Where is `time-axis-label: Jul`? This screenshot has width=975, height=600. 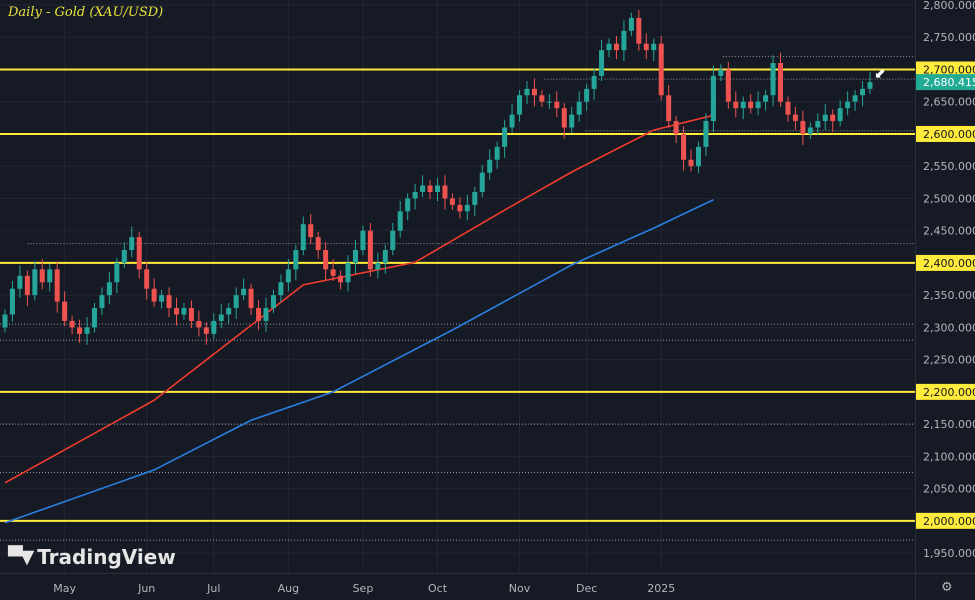
time-axis-label: Jul is located at coordinates (213, 588).